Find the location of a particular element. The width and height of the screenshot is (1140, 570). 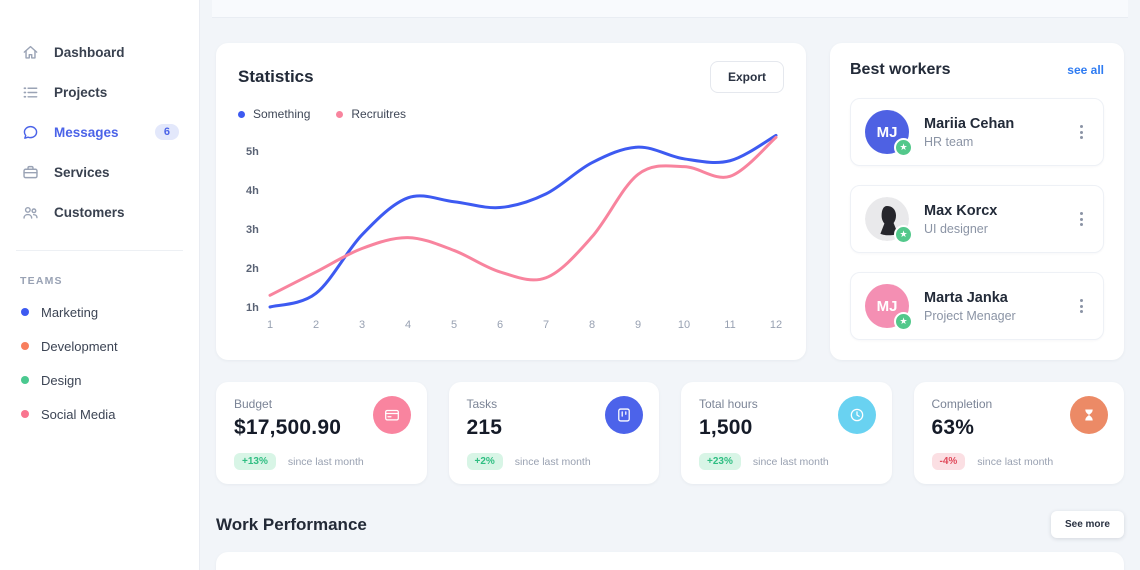

team-item-design: Design is located at coordinates (99, 380).